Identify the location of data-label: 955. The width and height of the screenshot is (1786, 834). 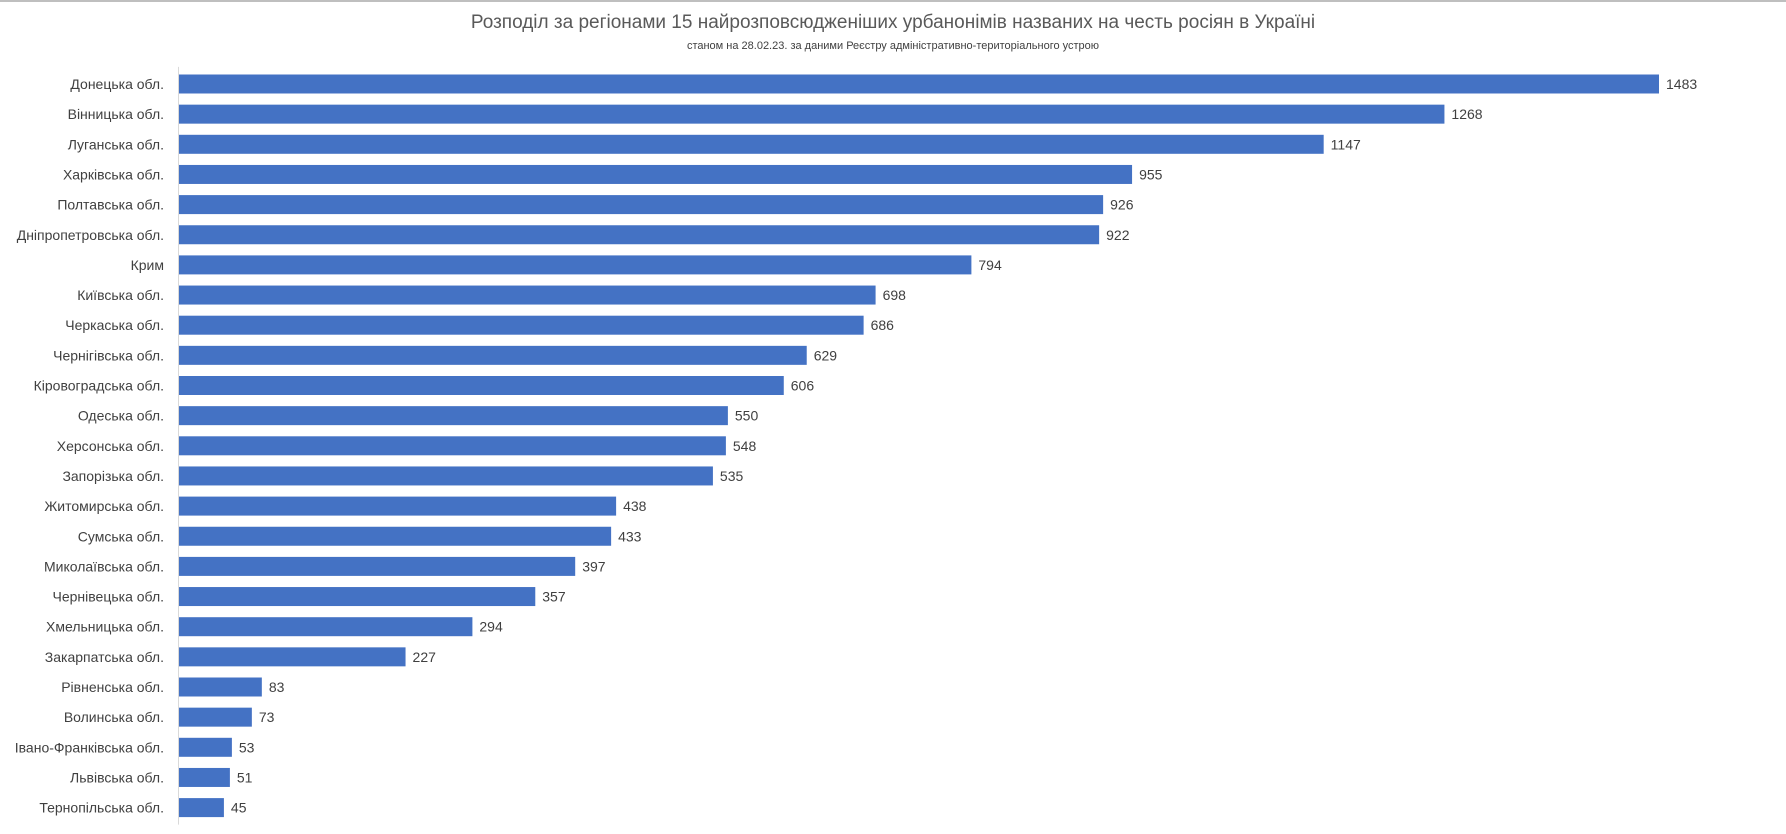
(1151, 174).